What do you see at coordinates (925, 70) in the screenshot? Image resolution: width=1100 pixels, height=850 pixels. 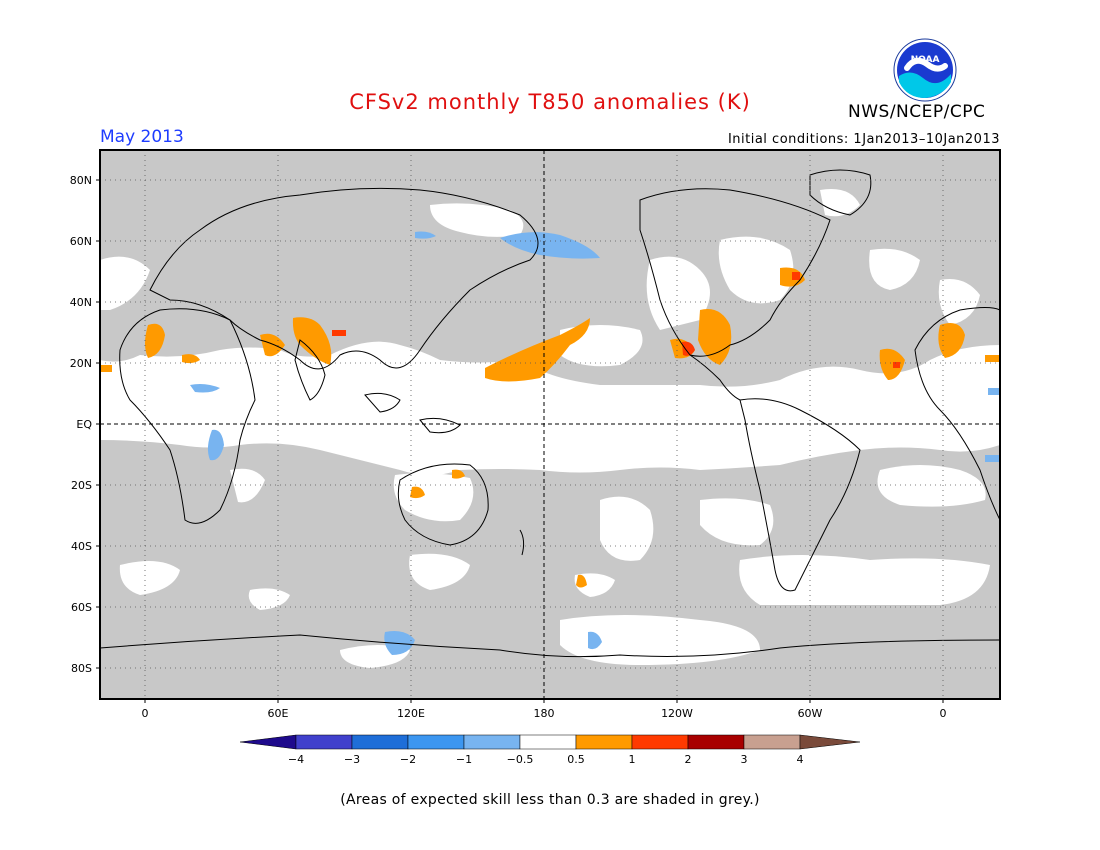 I see `noaa-logo-icon: NOAA` at bounding box center [925, 70].